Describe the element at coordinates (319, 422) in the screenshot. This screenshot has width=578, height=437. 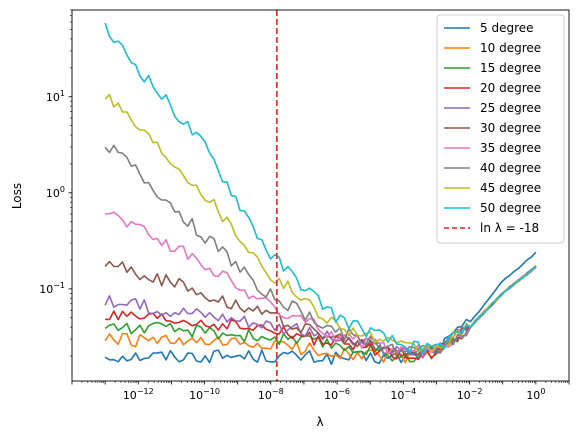
I see `x-axis-label: λ` at that location.